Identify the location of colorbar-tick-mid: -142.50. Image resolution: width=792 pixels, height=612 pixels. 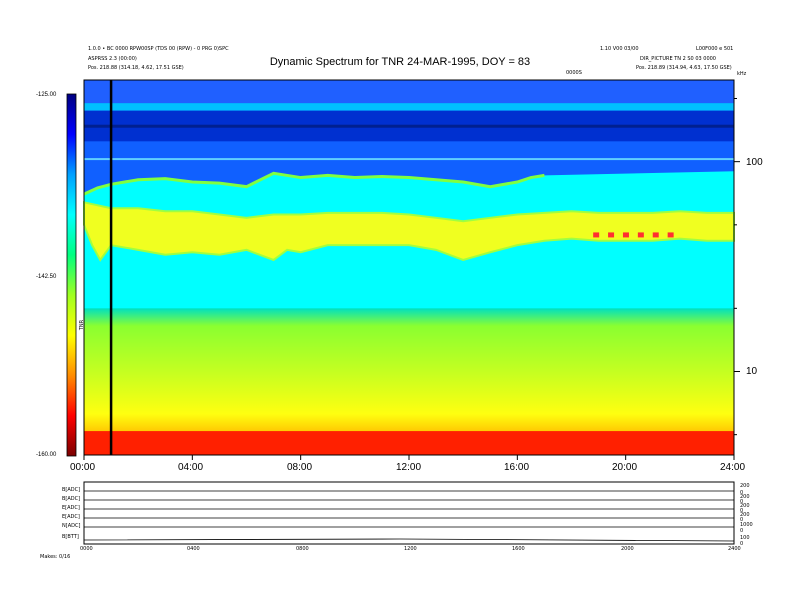
(46, 277).